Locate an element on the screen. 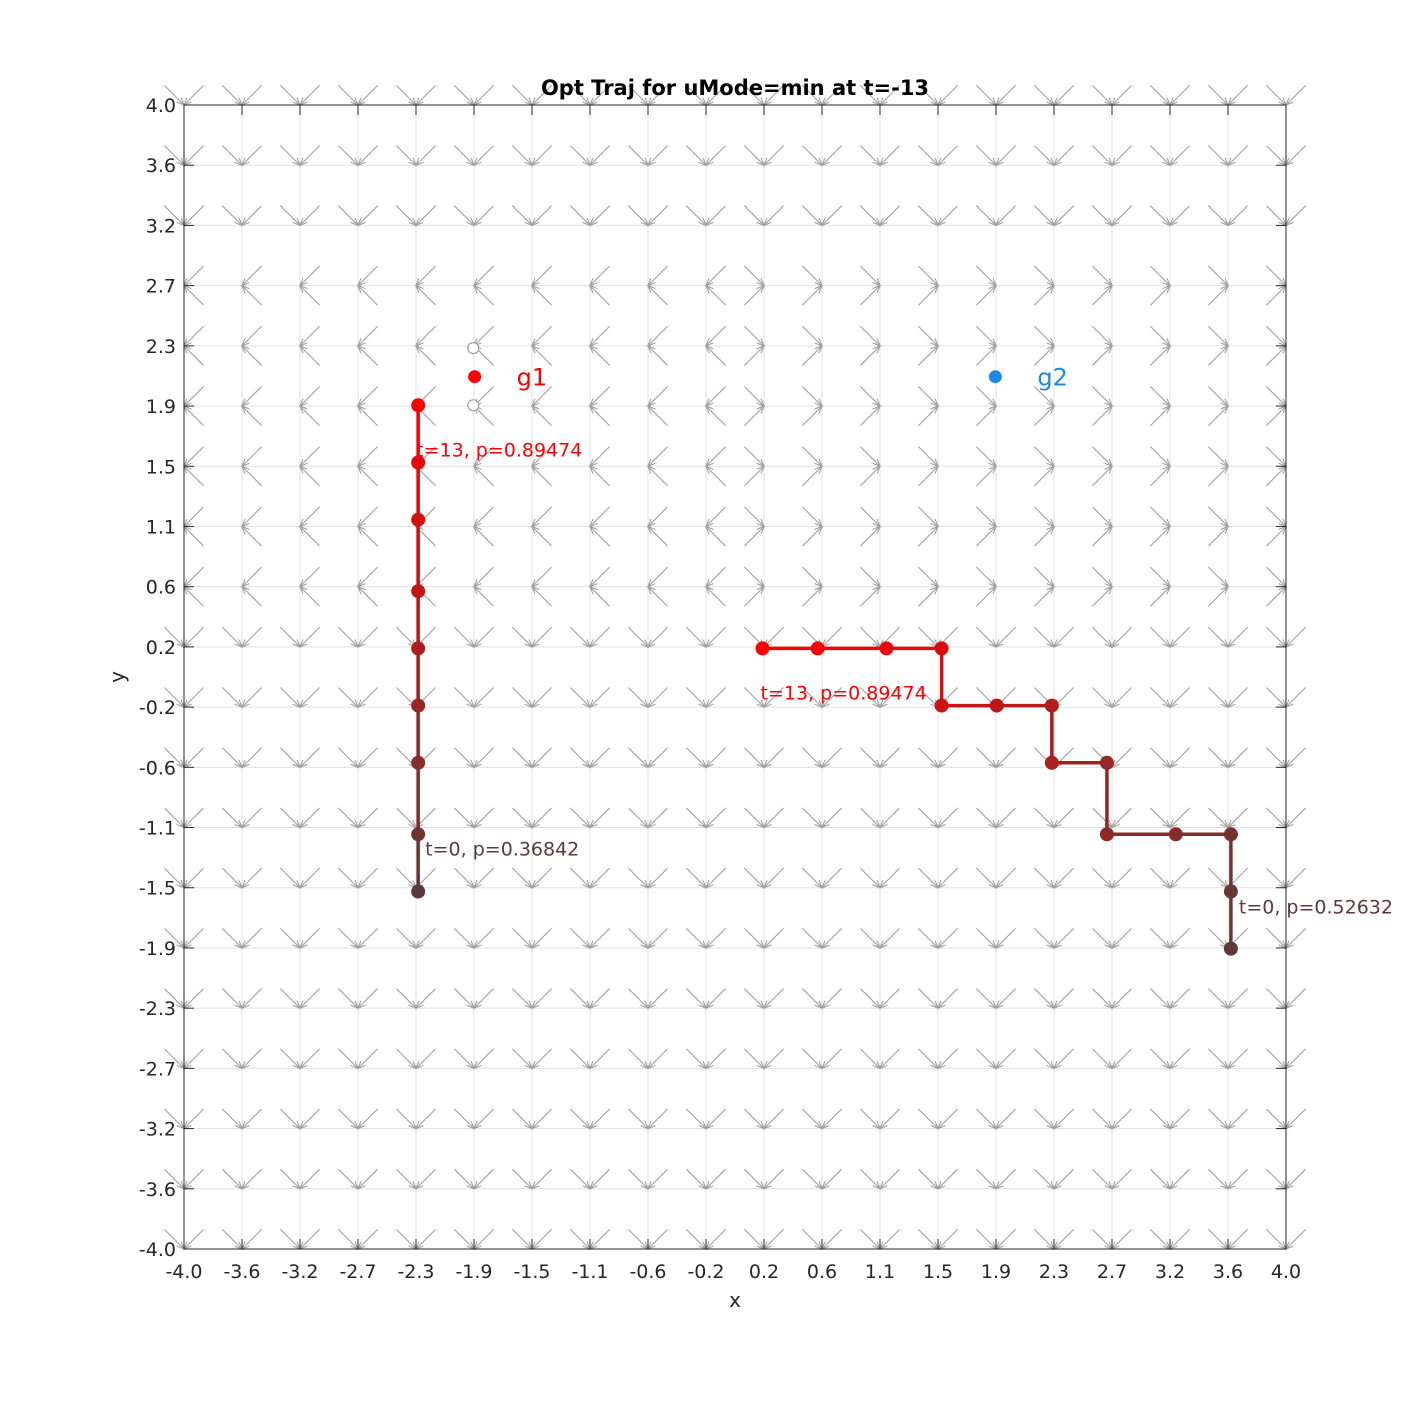 The width and height of the screenshot is (1422, 1406). x-tick-label: -1.9 is located at coordinates (473, 1272).